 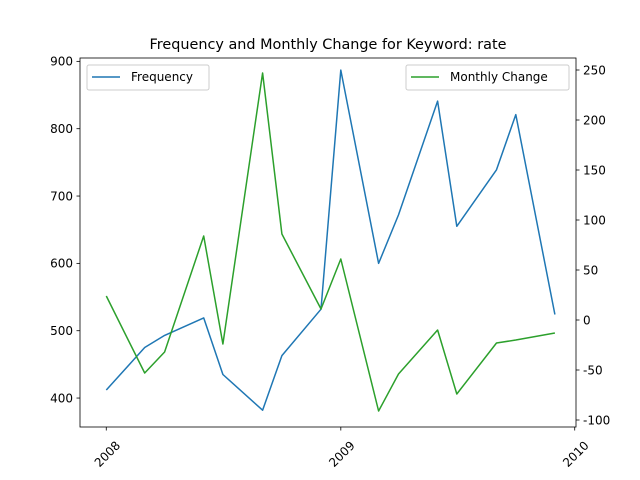 I want to click on left-tick-label: 400, so click(x=61, y=398).